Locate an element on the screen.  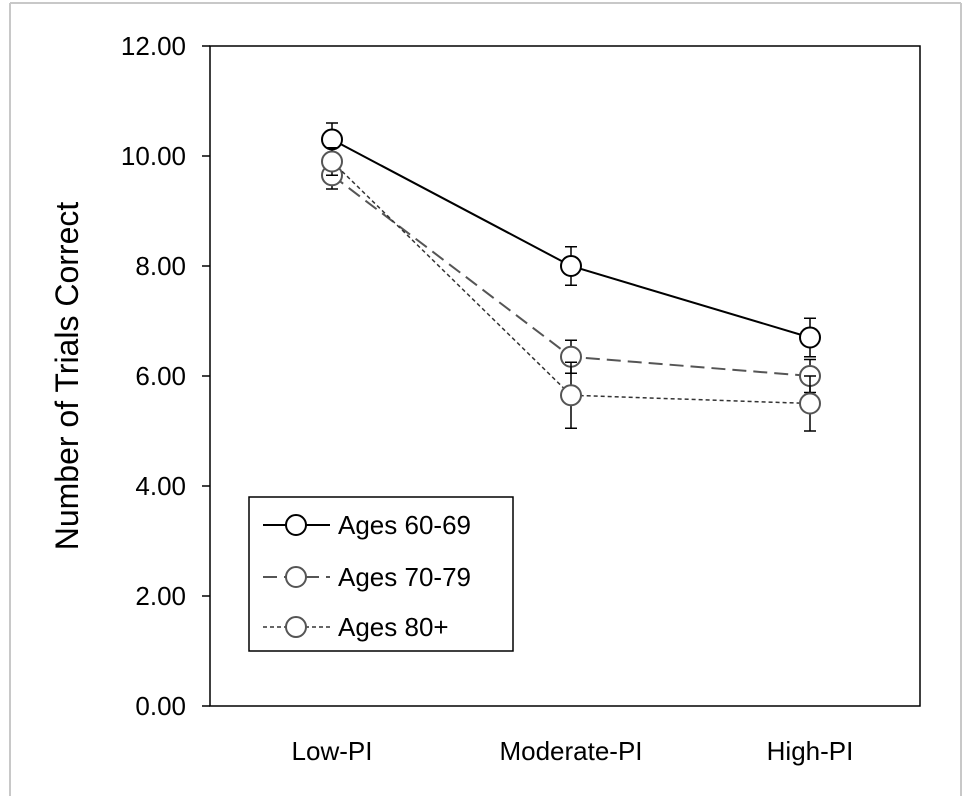
y-tick-label: 10.00 is located at coordinates (153, 156).